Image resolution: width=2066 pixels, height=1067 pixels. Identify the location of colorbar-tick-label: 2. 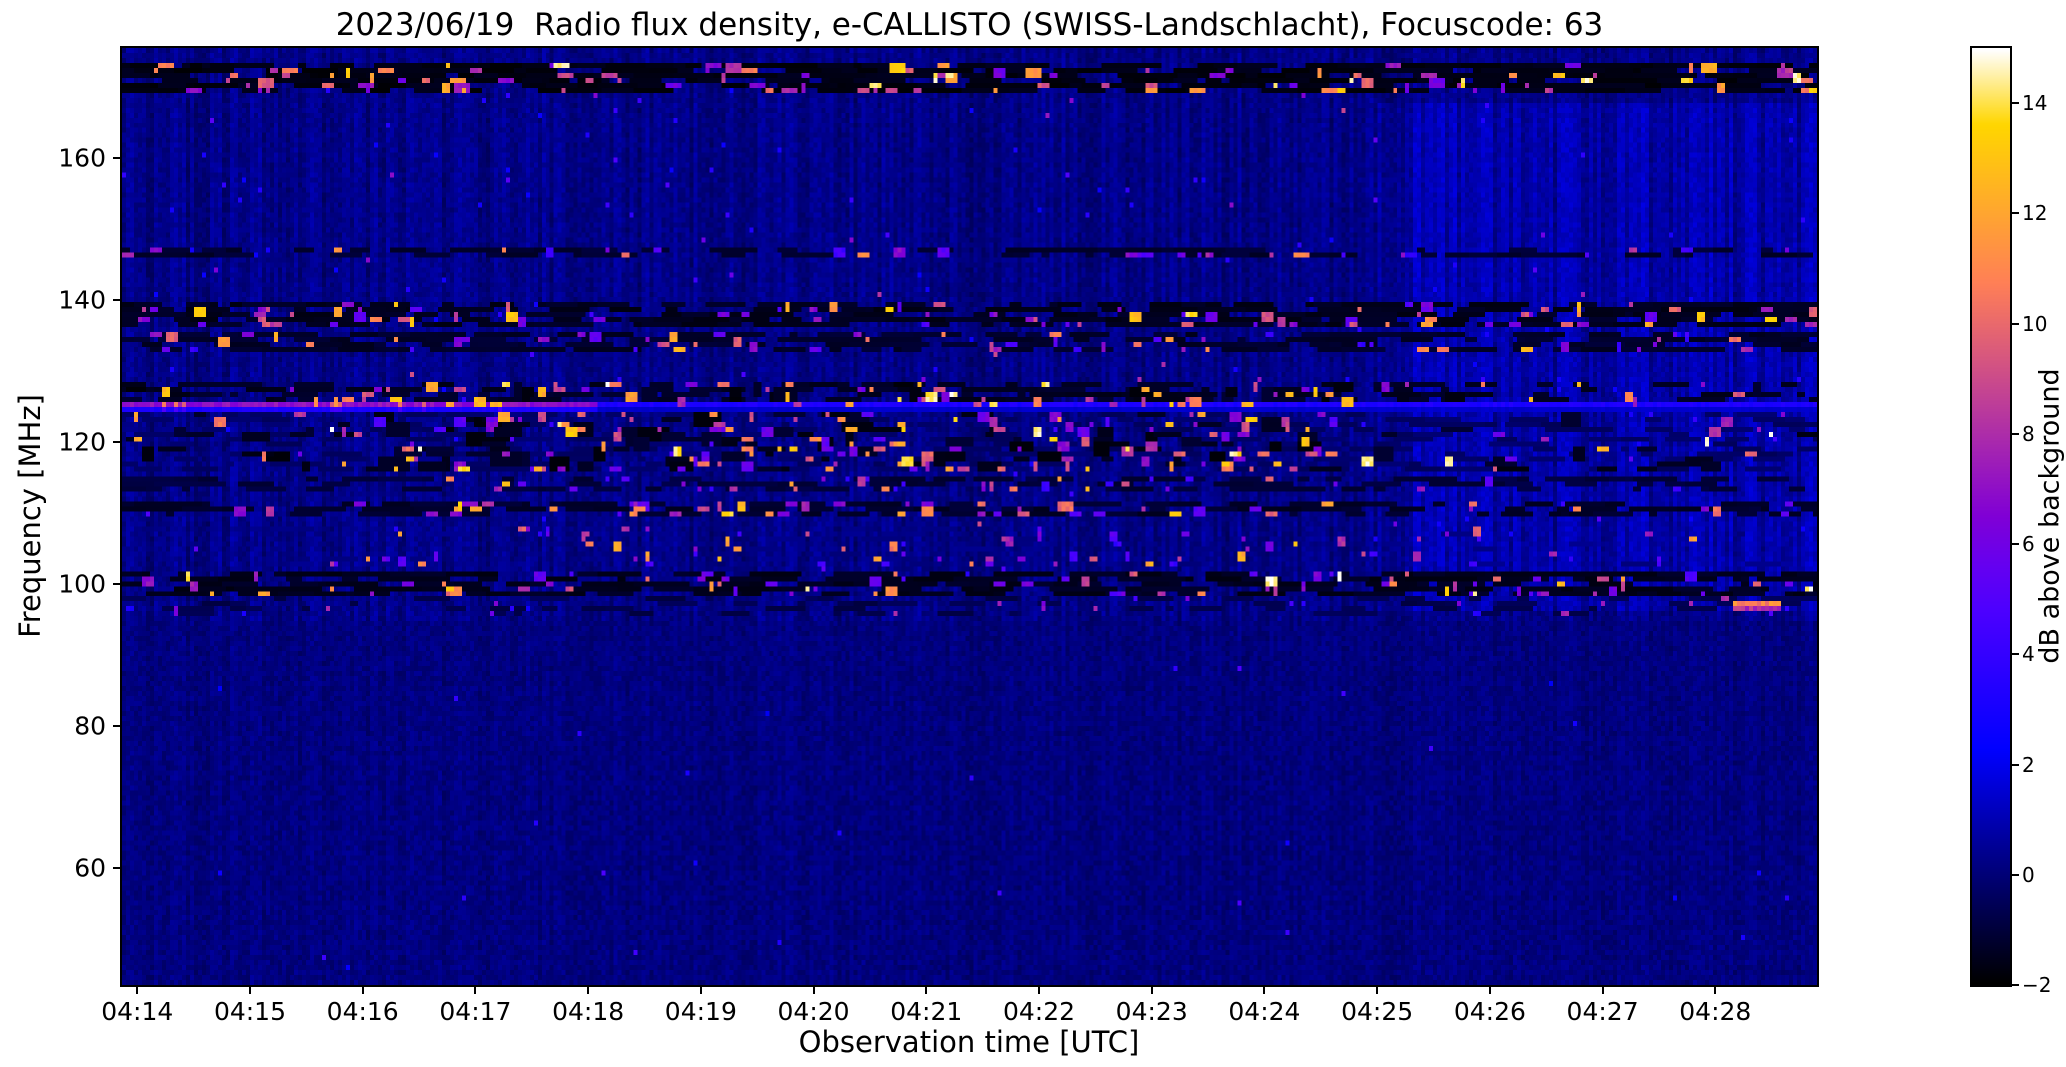
(2028, 764).